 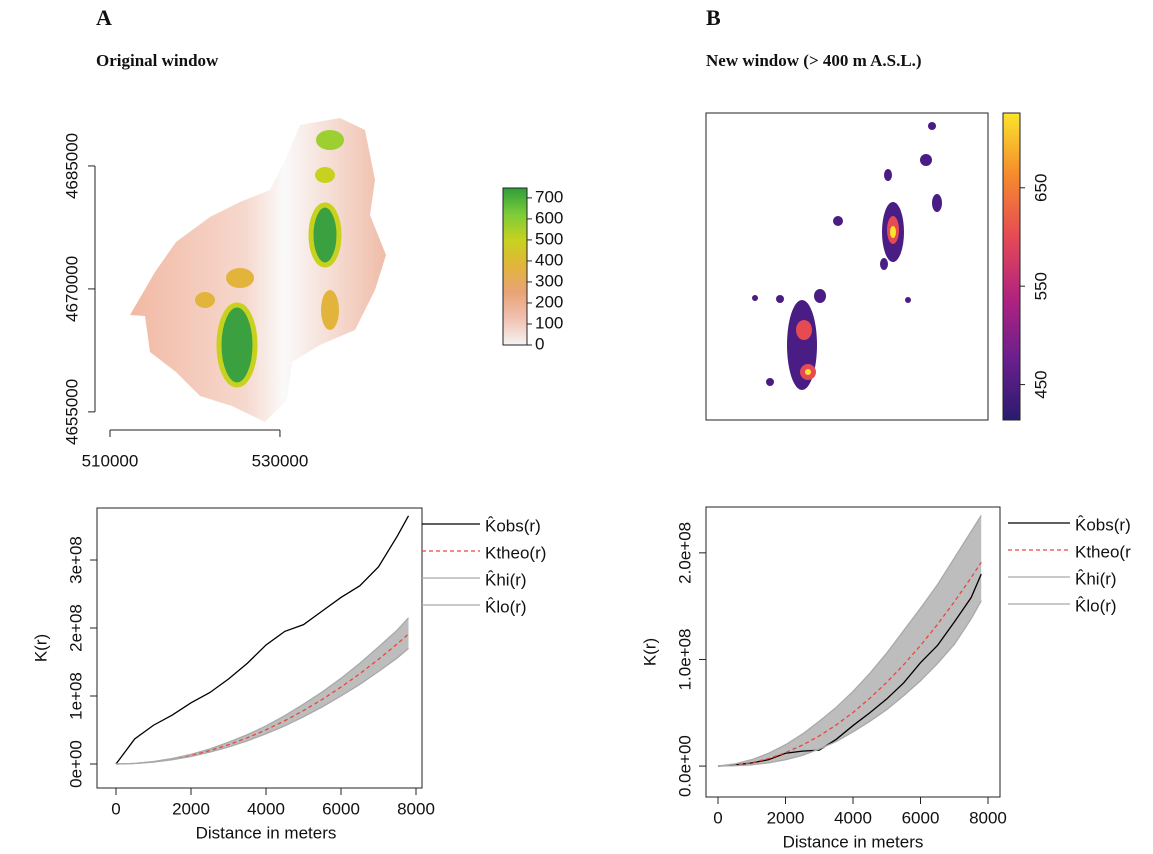 What do you see at coordinates (1040, 286) in the screenshot?
I see `colorbar-tick-label: 550` at bounding box center [1040, 286].